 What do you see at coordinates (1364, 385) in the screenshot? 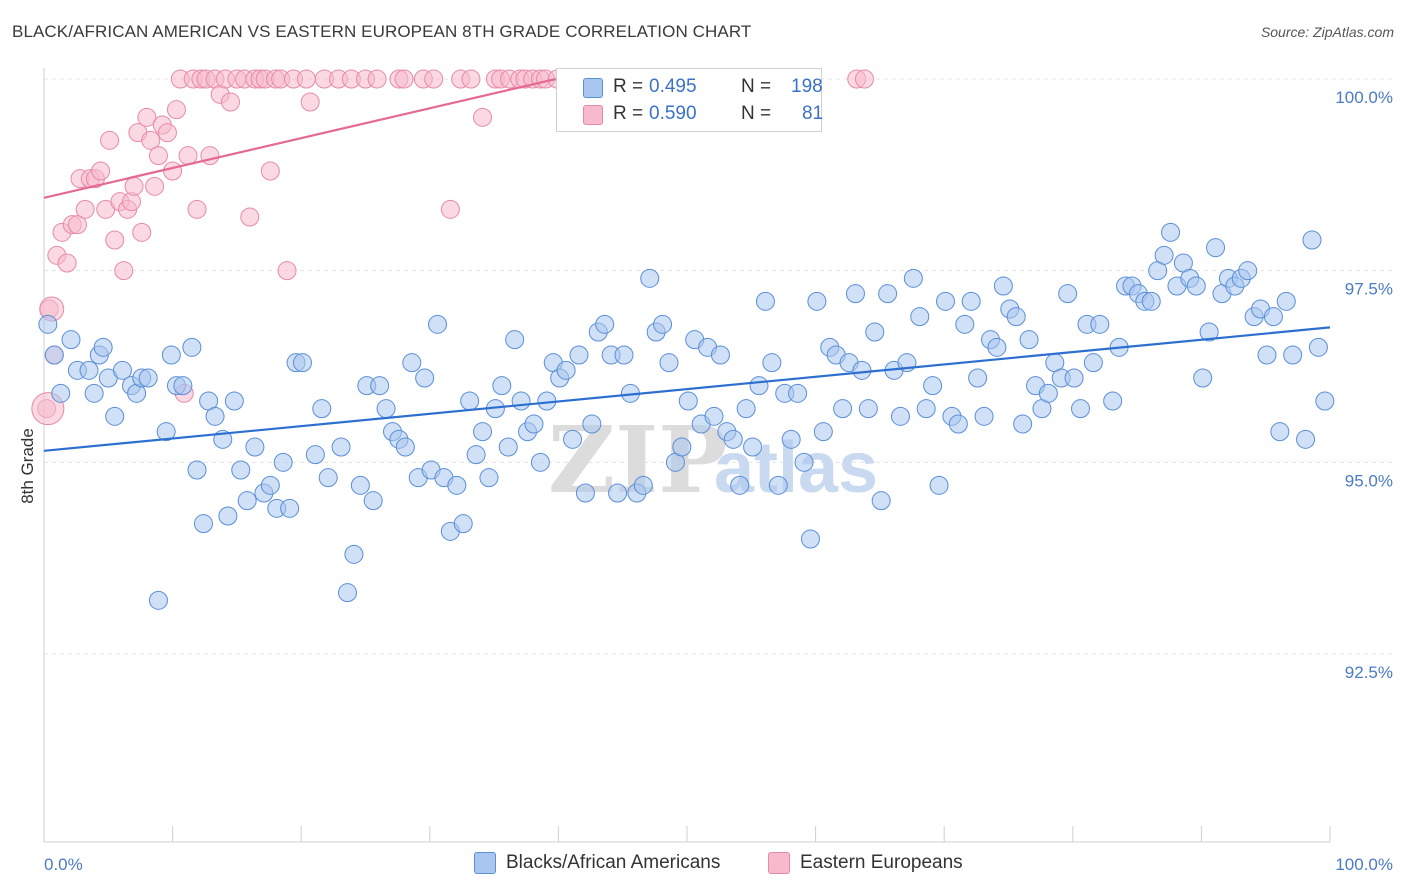
I see `y-tick-labels: 92.5% 95.0% 97.5% 100.0%` at bounding box center [1364, 385].